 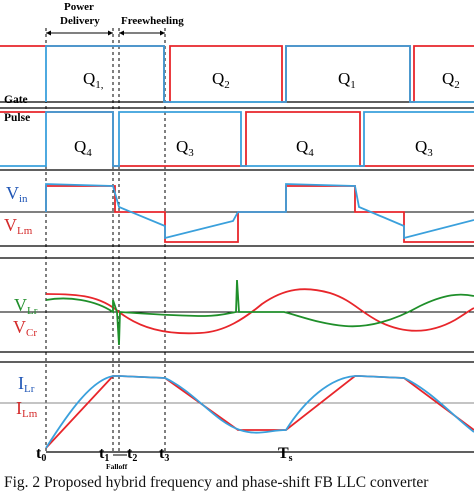 I want to click on q3q4-blue-pulse-train, so click(x=237, y=139).